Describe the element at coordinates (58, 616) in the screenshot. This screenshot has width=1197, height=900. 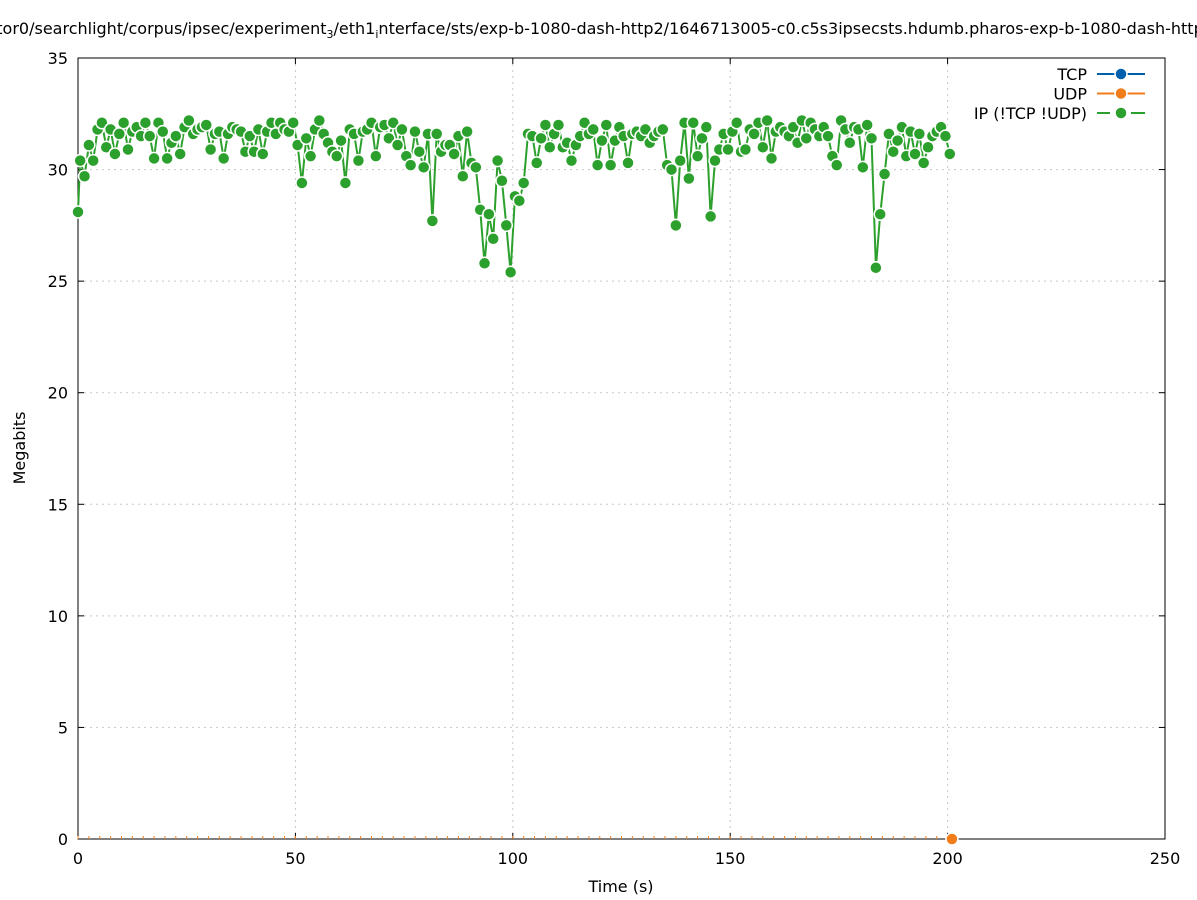
I see `y-tick-label: 10` at that location.